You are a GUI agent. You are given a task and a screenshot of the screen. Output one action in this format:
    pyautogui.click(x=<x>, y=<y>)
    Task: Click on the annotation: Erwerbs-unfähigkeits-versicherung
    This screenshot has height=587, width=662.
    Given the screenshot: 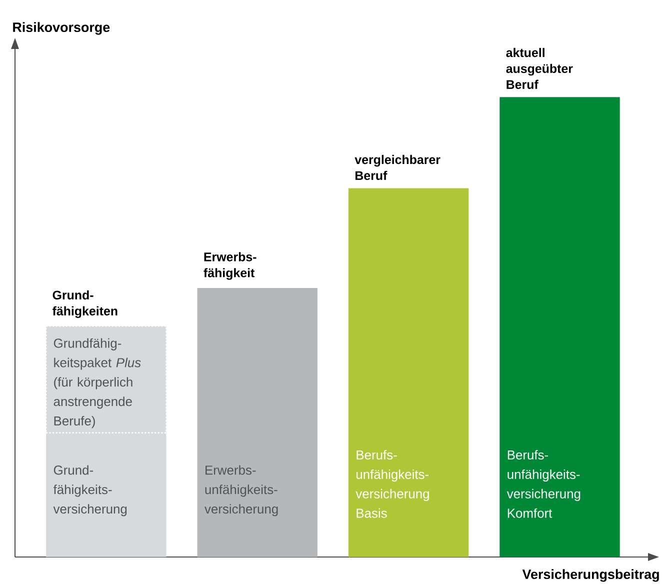 What is the action you would take?
    pyautogui.click(x=241, y=490)
    